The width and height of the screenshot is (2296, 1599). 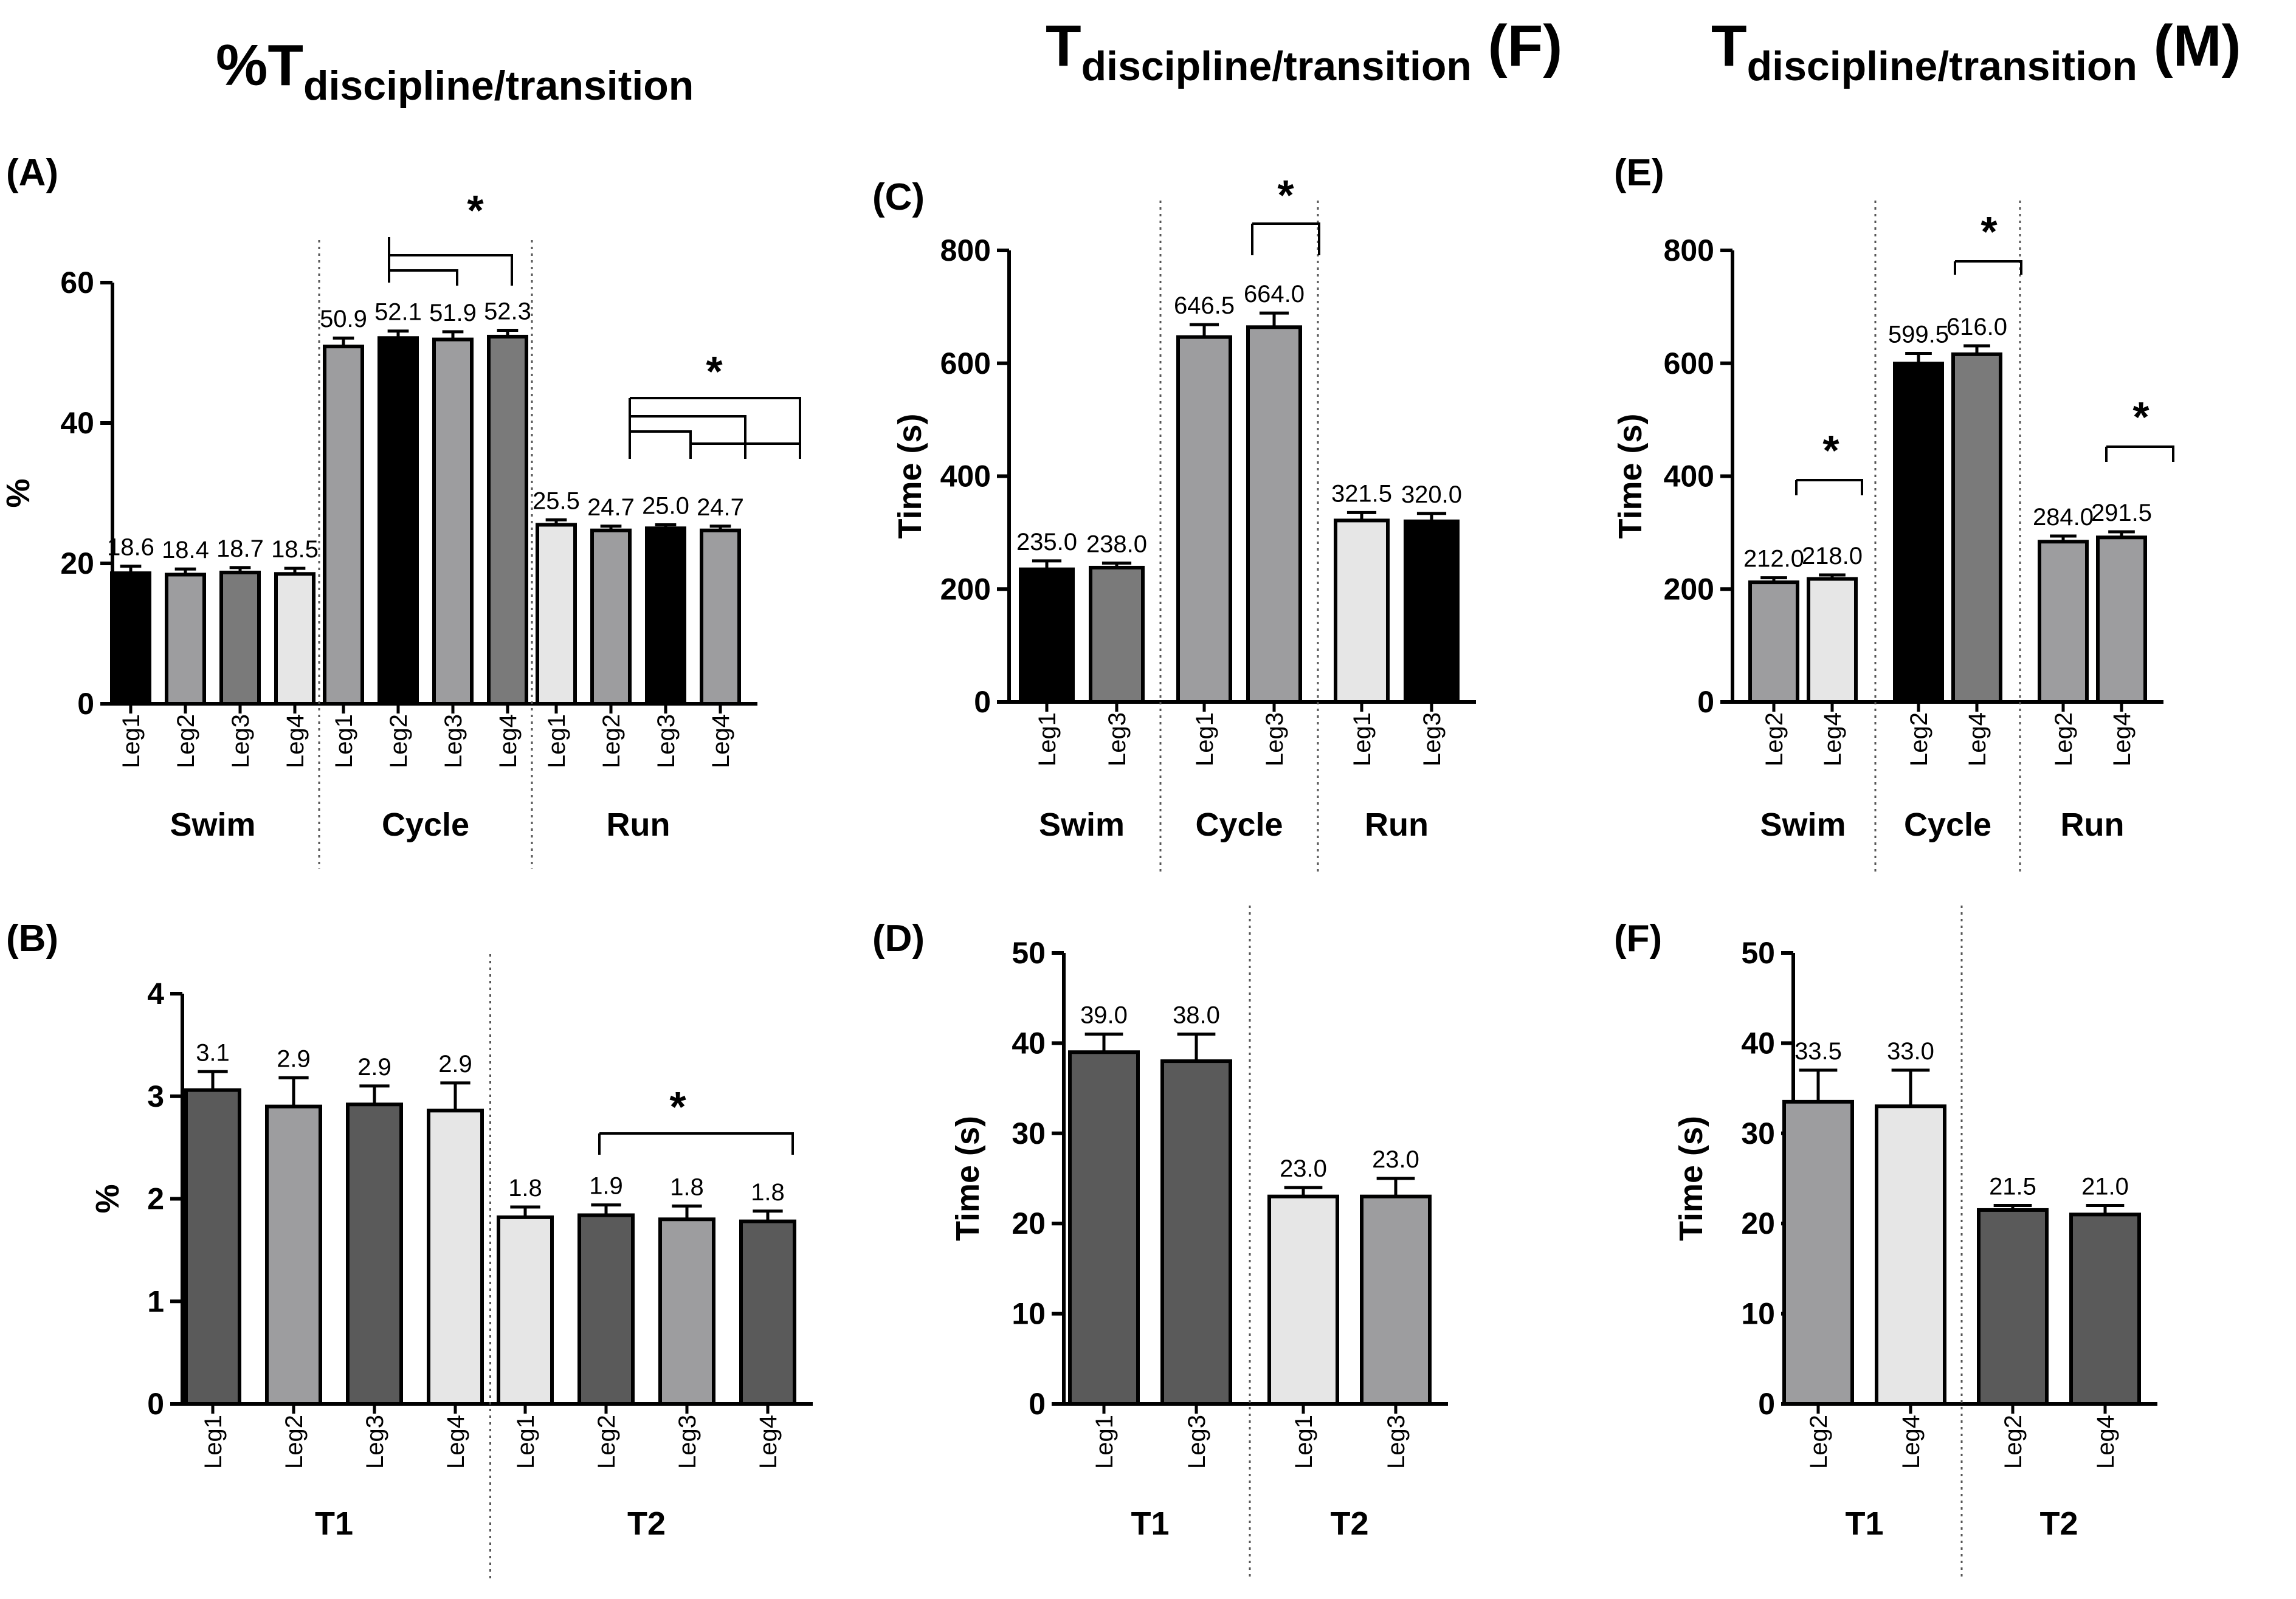 I want to click on y-axis-label-E: Time (s), so click(x=1630, y=475).